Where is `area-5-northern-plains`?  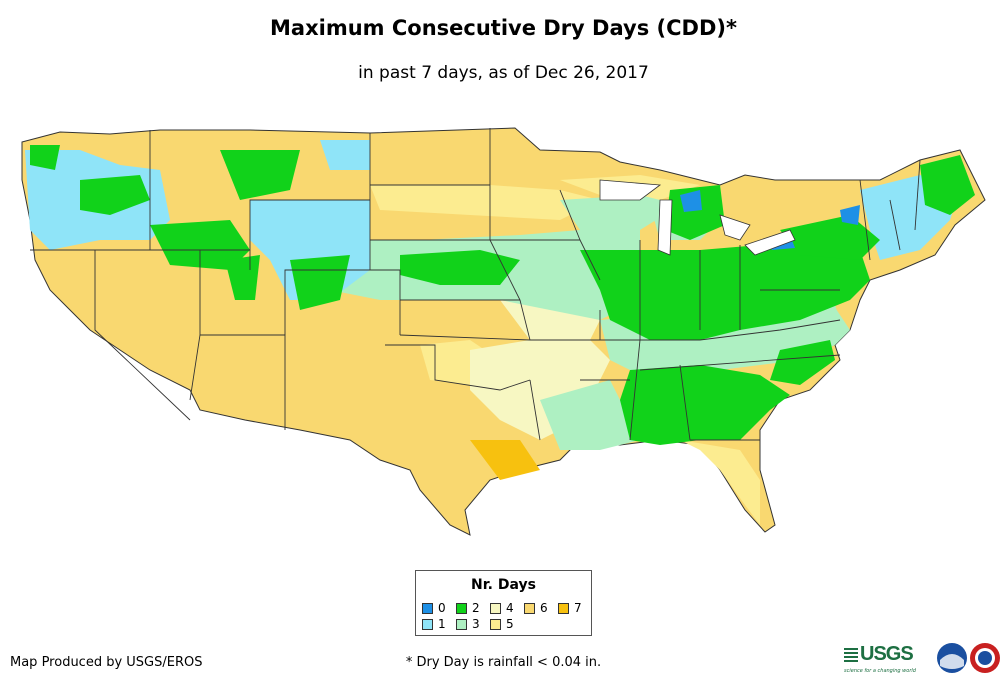
area-5-northern-plains is located at coordinates (485, 202).